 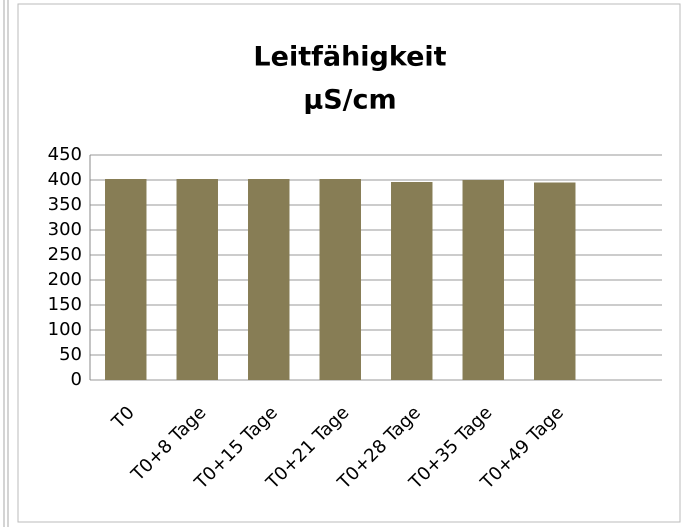 I want to click on y-tick-label: 250, so click(x=65, y=254).